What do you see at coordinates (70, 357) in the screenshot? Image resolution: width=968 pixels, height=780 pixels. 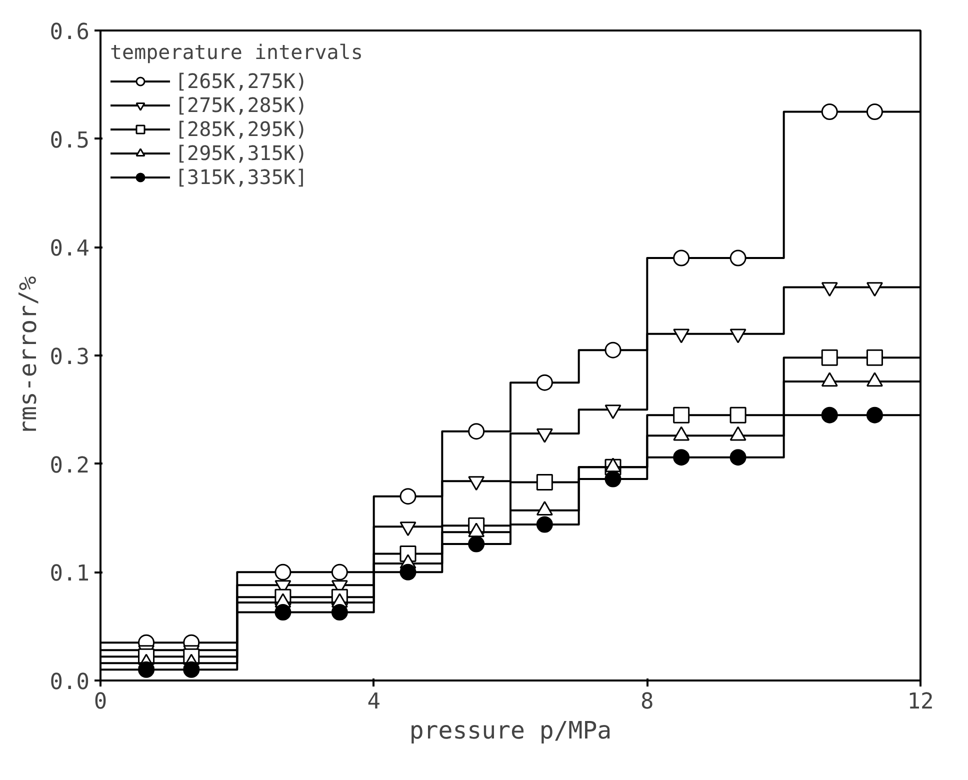 I see `y-tick-label: 0.3` at bounding box center [70, 357].